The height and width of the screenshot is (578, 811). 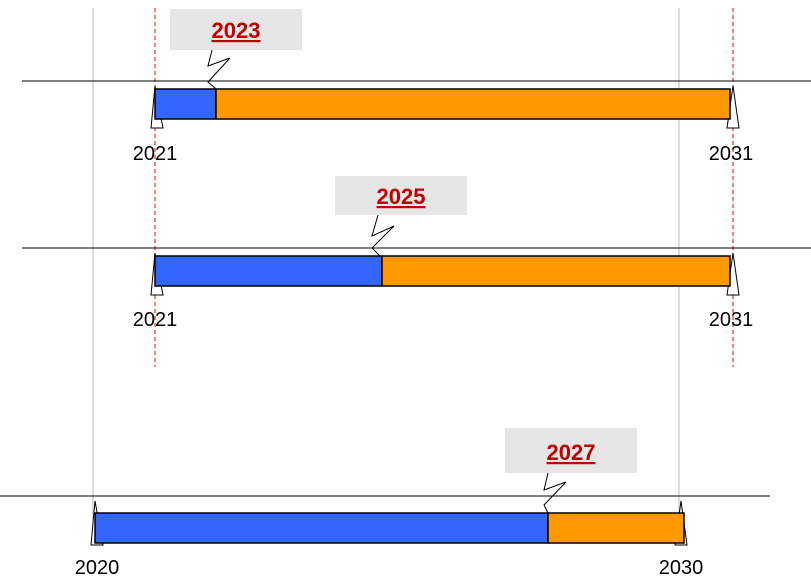 What do you see at coordinates (97, 567) in the screenshot?
I see `start-year: 2020` at bounding box center [97, 567].